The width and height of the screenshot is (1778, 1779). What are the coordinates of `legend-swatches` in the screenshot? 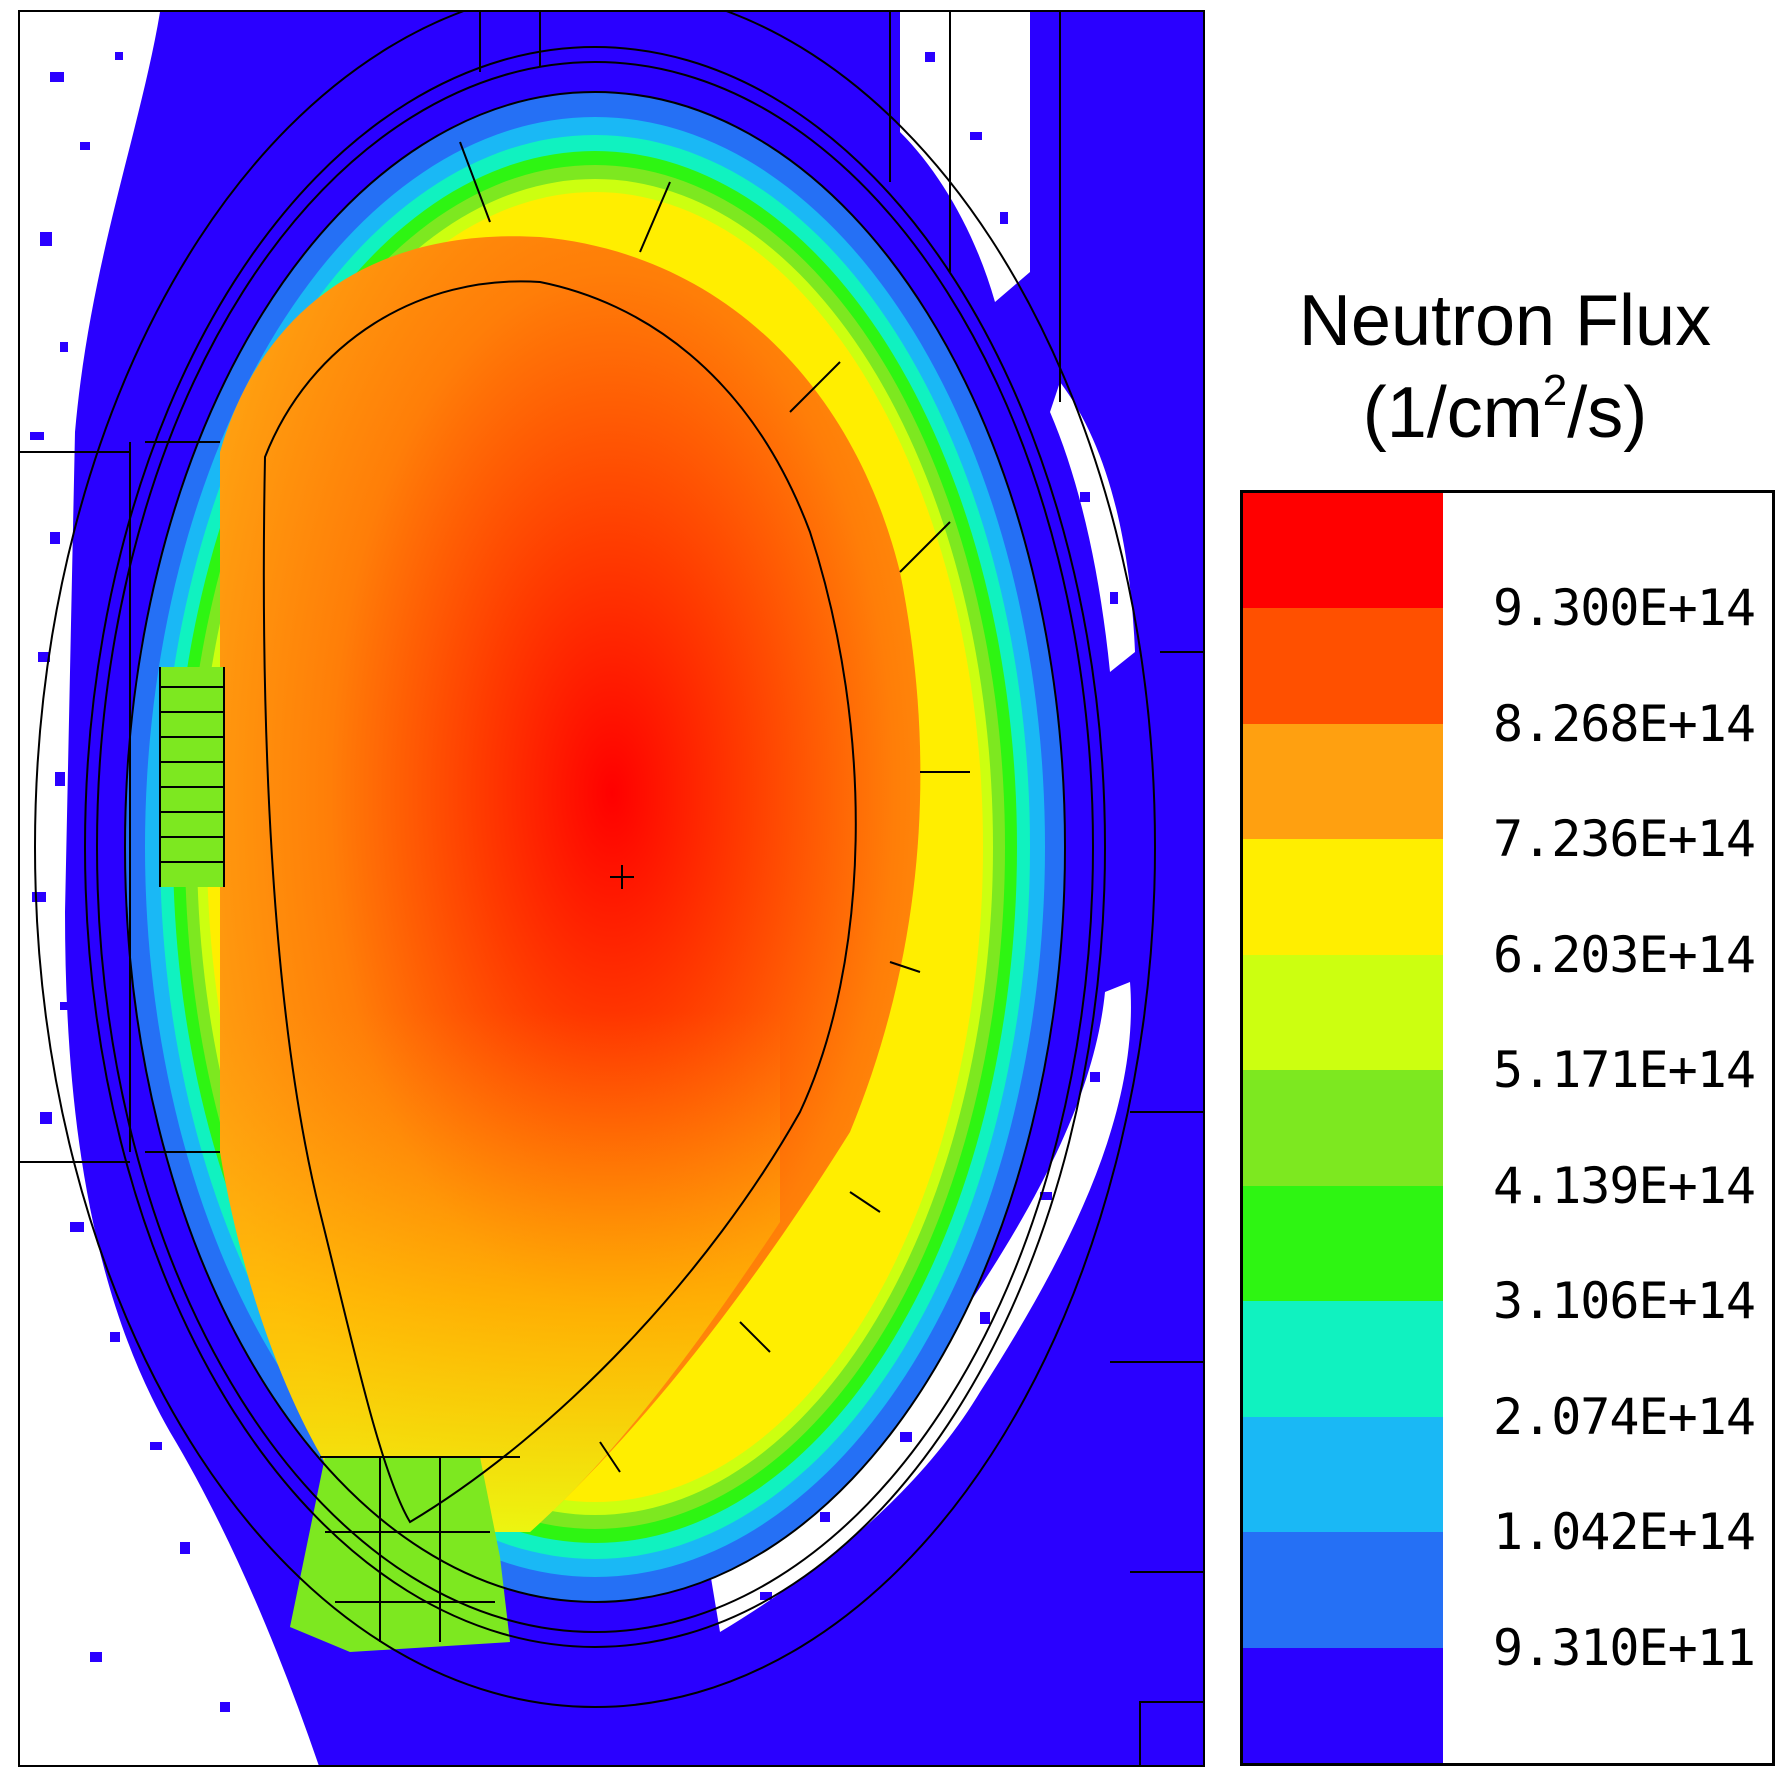 It's located at (1343, 1128).